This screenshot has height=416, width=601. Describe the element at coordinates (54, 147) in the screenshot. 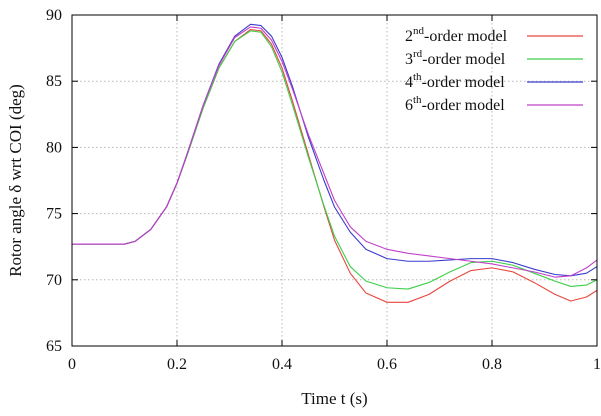

I see `y-tick-label: 80` at that location.